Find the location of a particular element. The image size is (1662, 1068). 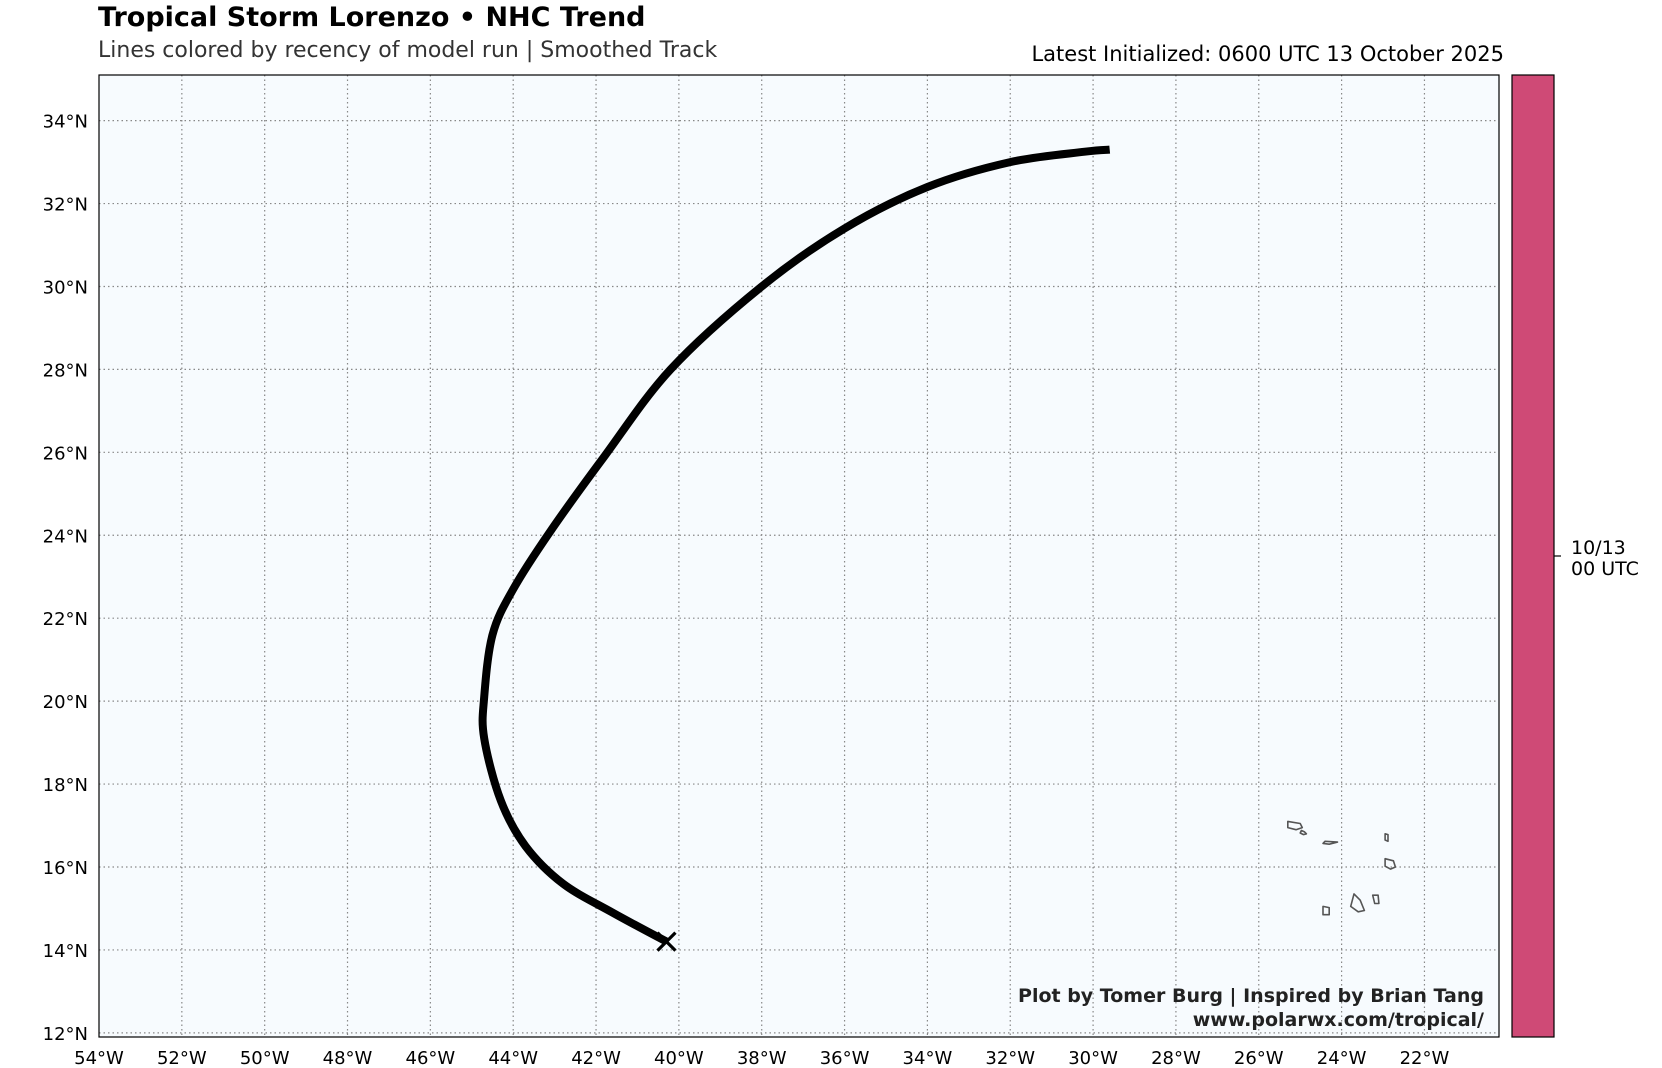

lon-tick-label: 24°W is located at coordinates (1342, 1058).